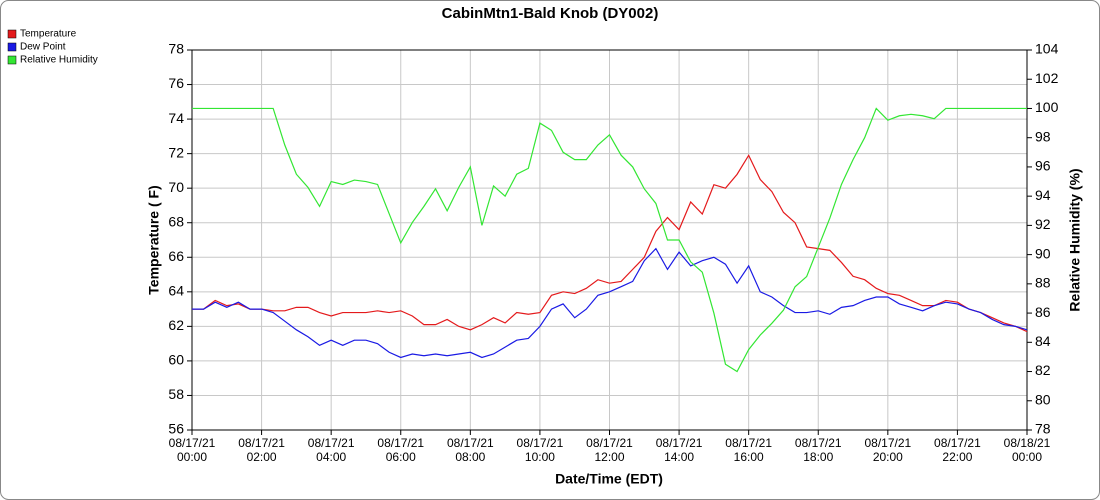  What do you see at coordinates (43, 47) in the screenshot?
I see `legend-label: Dew Point` at bounding box center [43, 47].